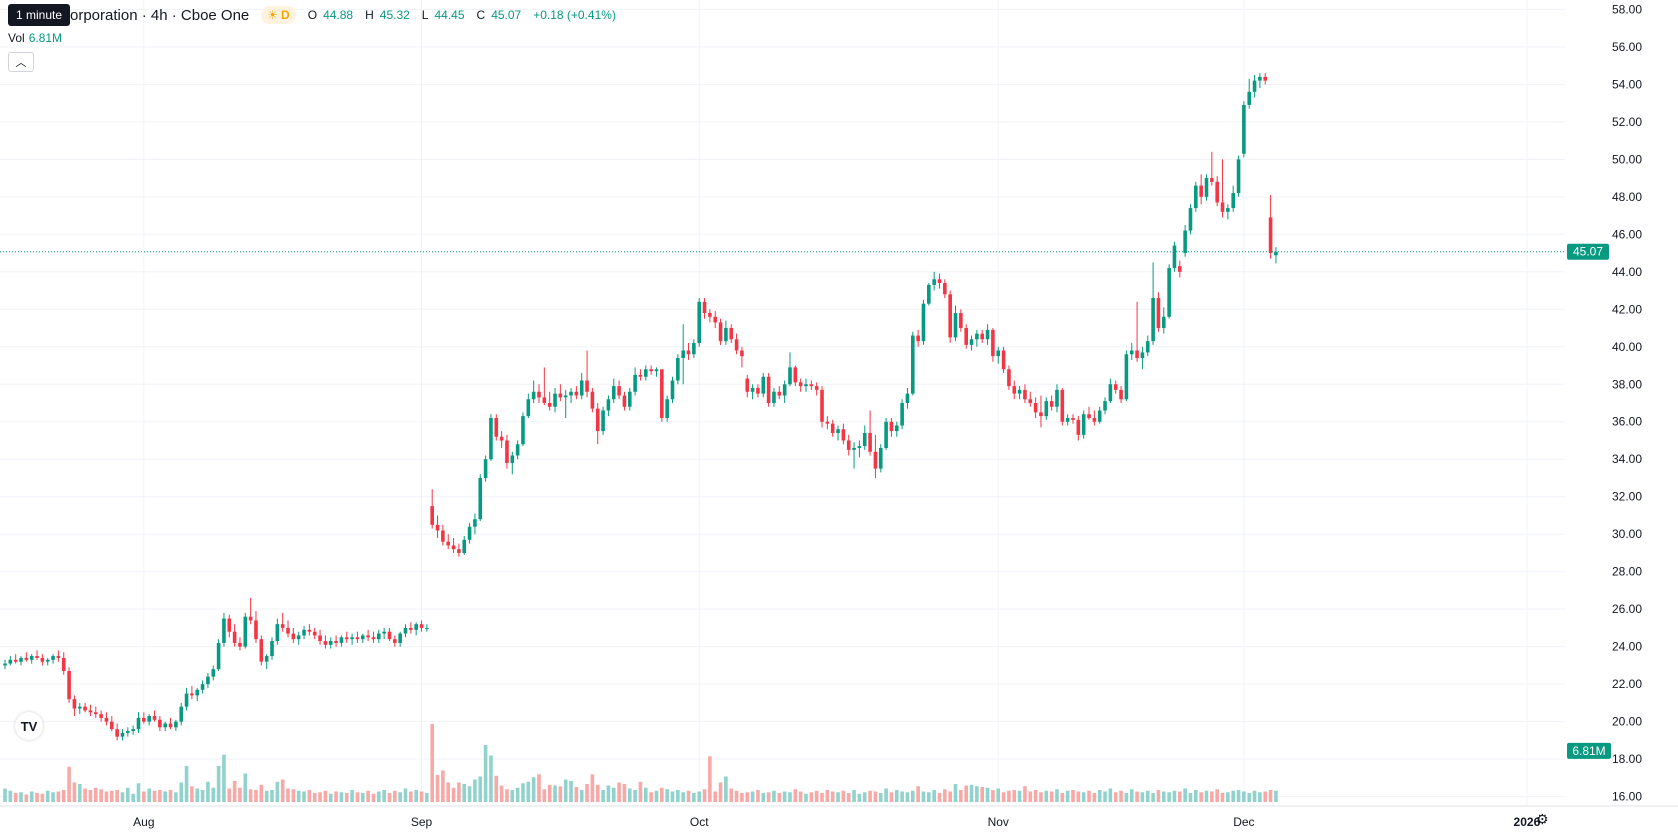 This screenshot has height=835, width=1678. I want to click on time-axis: Aug Sep Oct Nov Dec 2026, so click(839, 817).